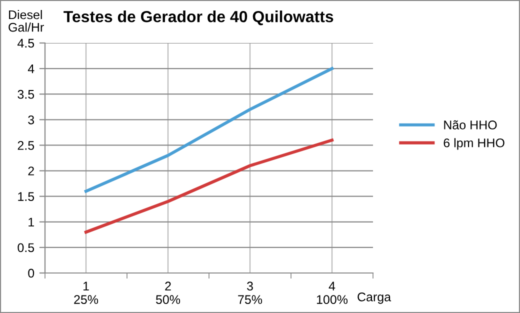 The image size is (520, 313). I want to click on x-tick-label: 1 25%, so click(86, 293).